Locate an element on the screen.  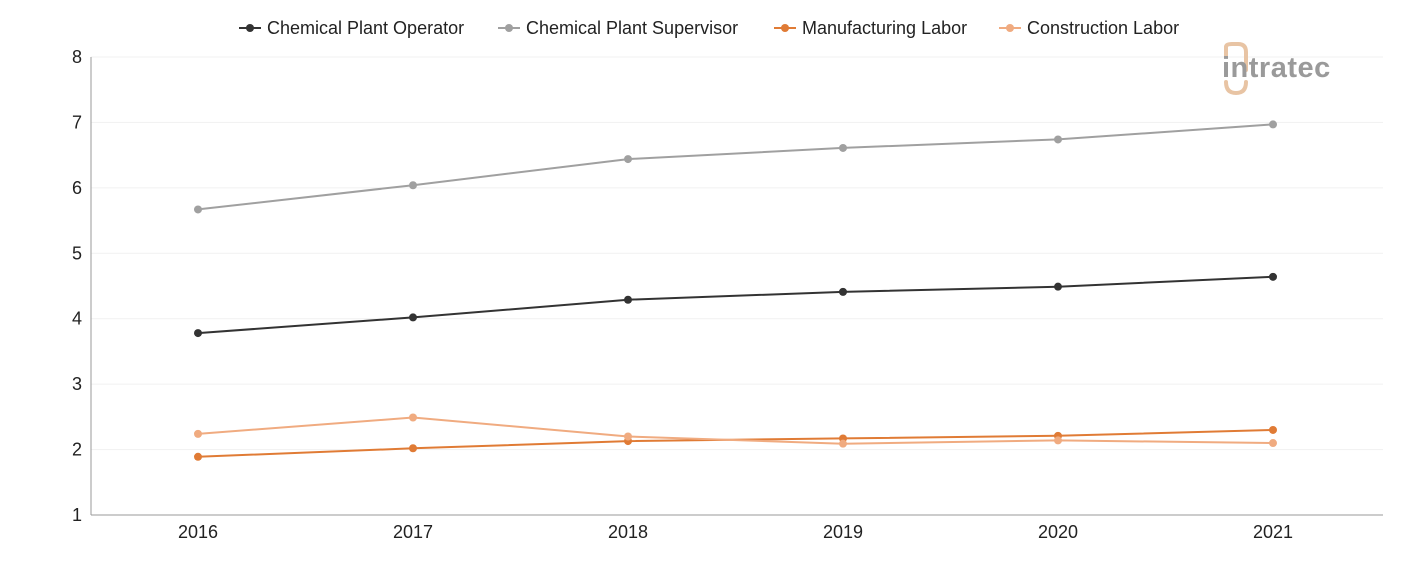
legend-item: Manufacturing Labor is located at coordinates (870, 28).